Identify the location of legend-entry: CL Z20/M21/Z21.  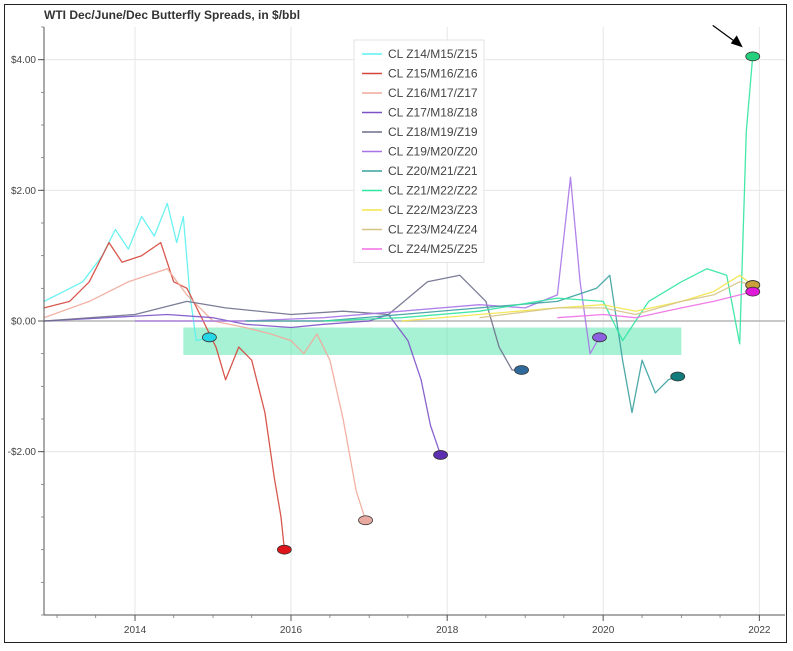
(433, 171).